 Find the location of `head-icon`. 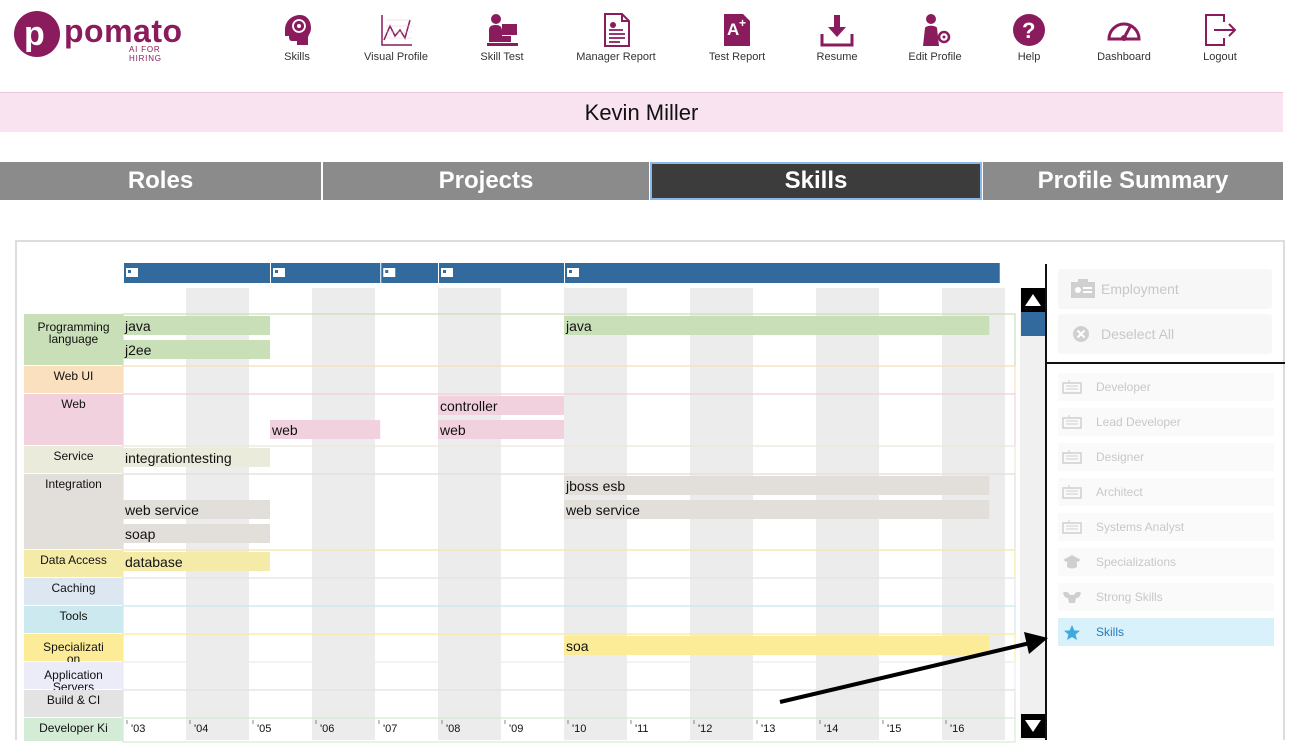

head-icon is located at coordinates (298, 30).